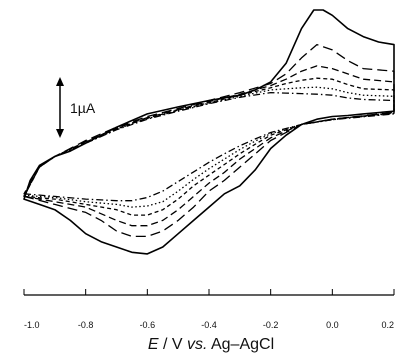  Describe the element at coordinates (209, 309) in the screenshot. I see `x-axis-ticks: -1.0 -0.8 -0.6 -0.4 -0.2 0.0 0.2` at that location.